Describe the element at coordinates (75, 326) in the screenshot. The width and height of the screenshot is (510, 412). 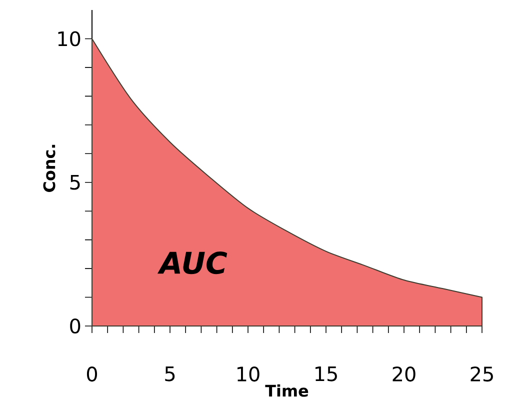
I see `y-tick-label: 0` at that location.